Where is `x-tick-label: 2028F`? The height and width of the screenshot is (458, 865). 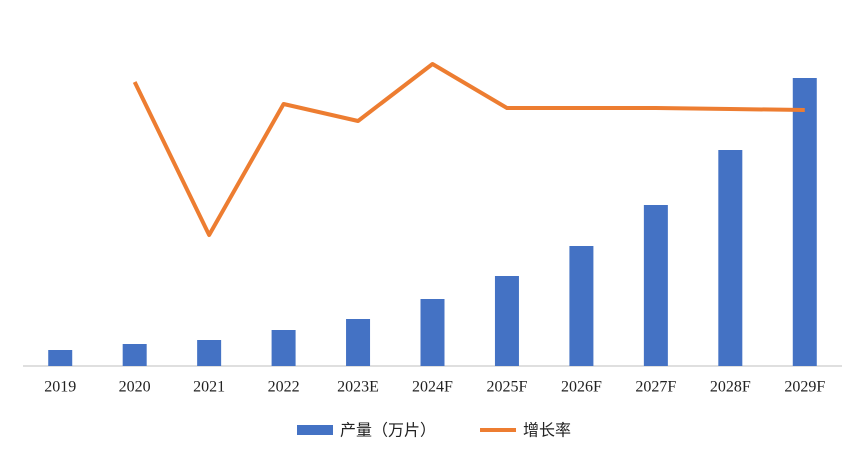
x-tick-label: 2028F is located at coordinates (730, 387).